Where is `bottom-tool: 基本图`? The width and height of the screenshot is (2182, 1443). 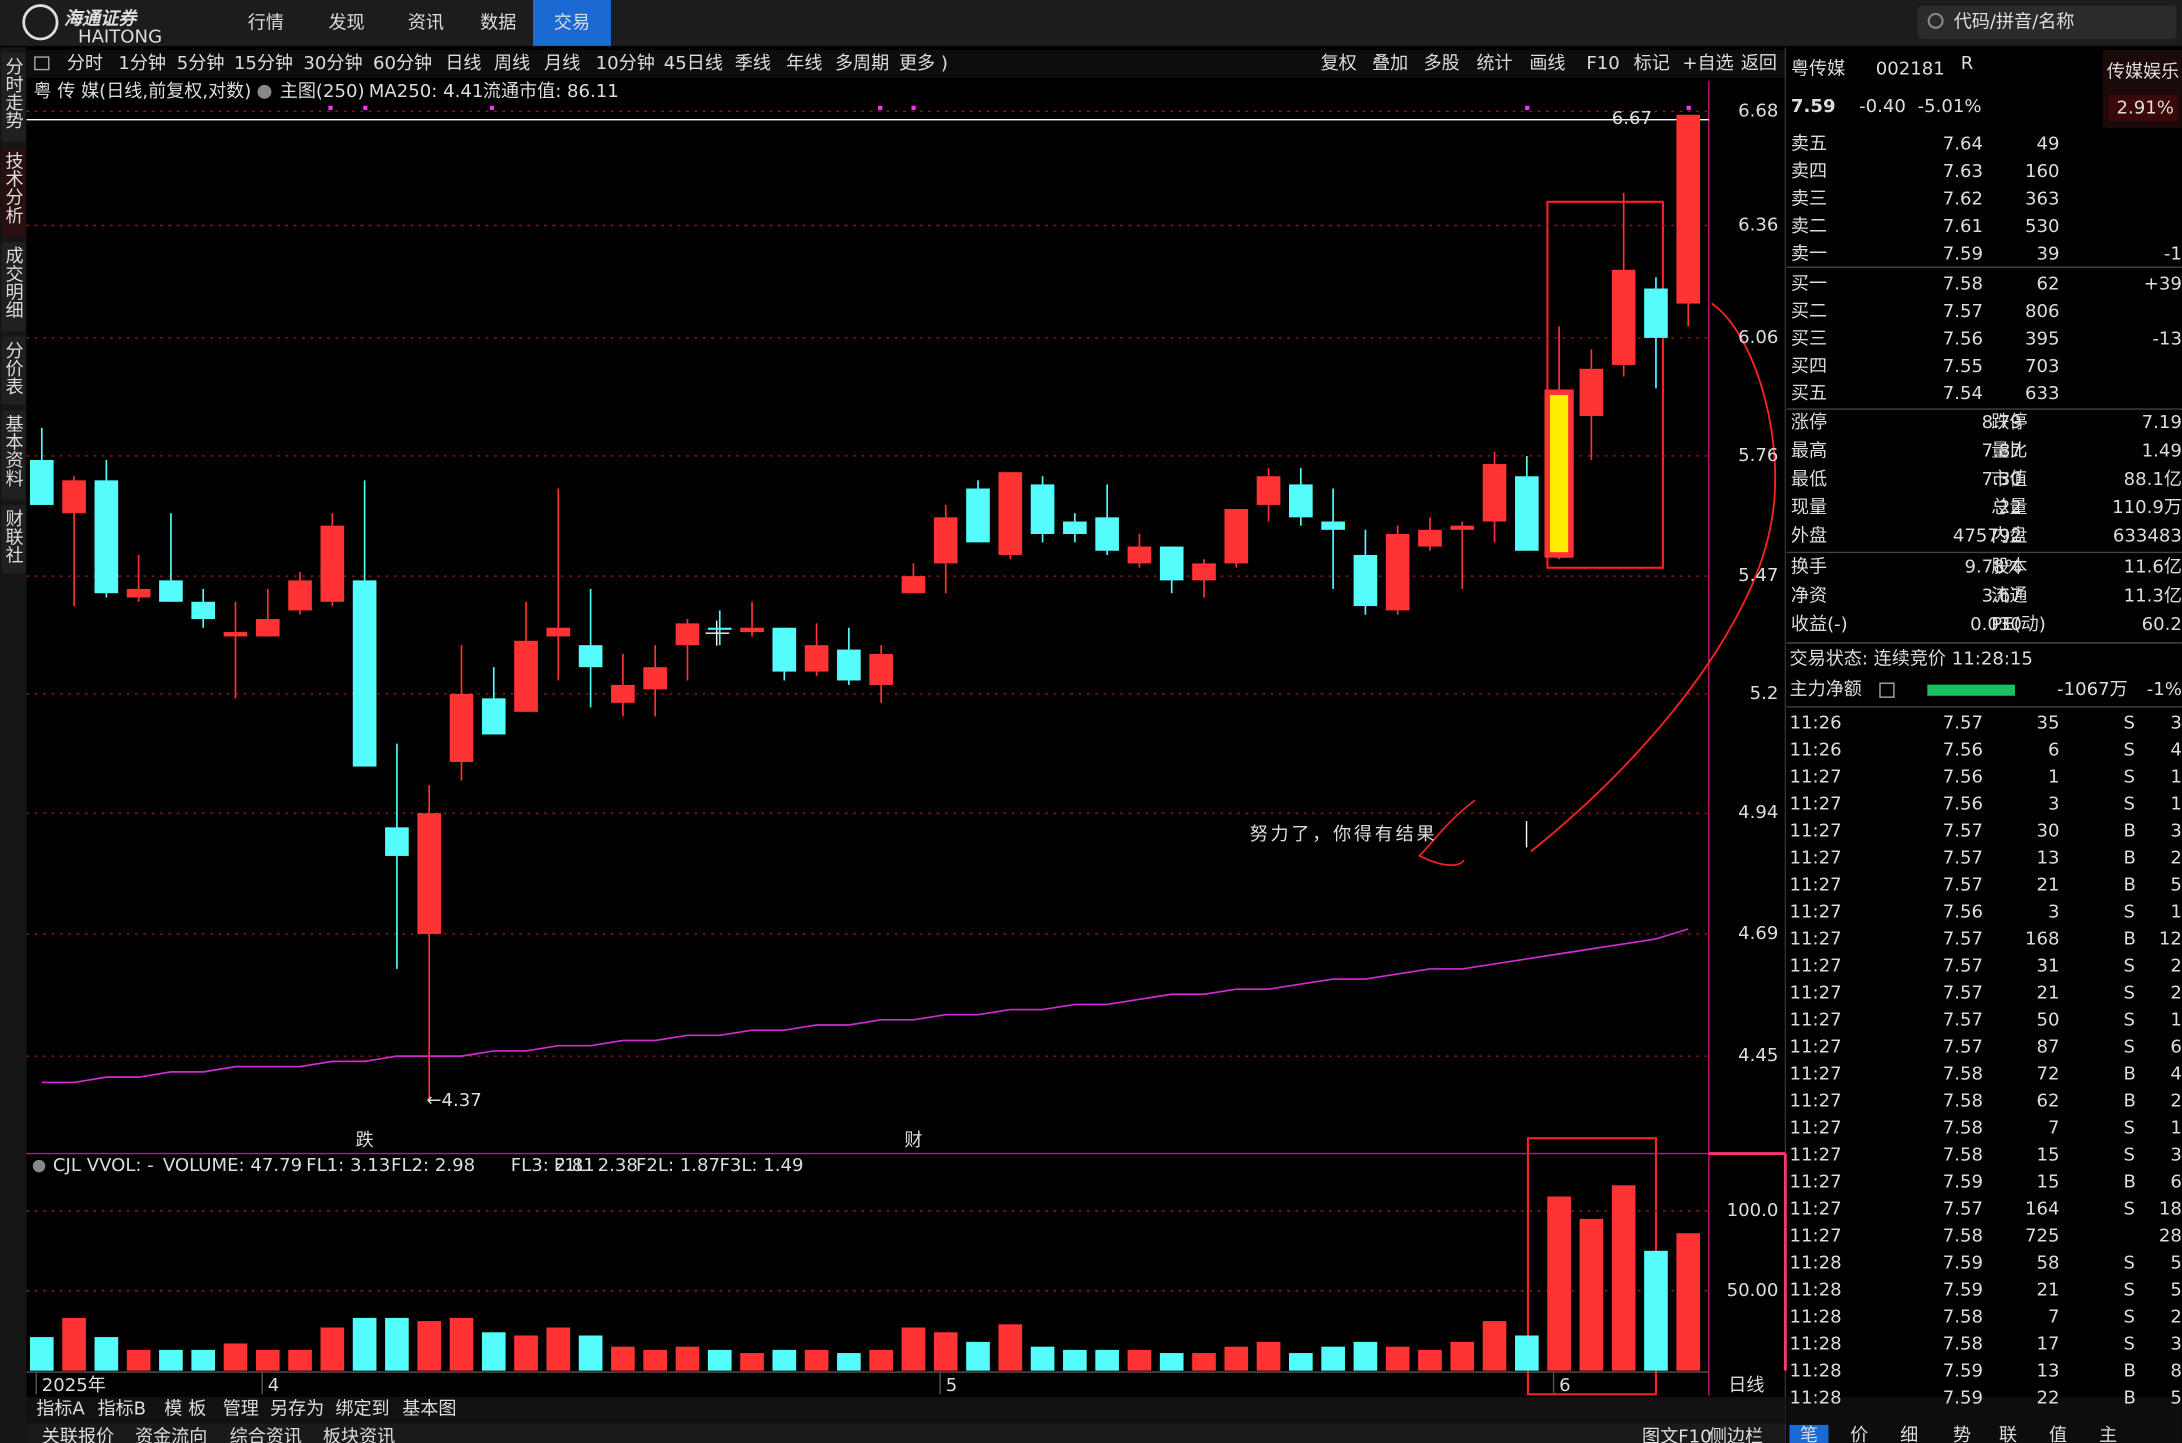 bottom-tool: 基本图 is located at coordinates (429, 1409).